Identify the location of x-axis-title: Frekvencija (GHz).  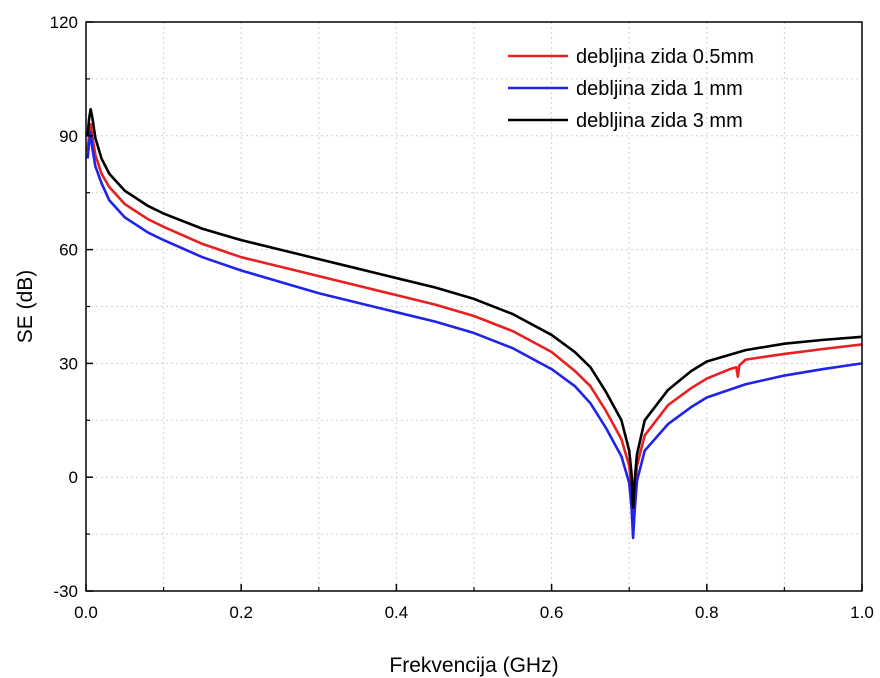
(473, 665).